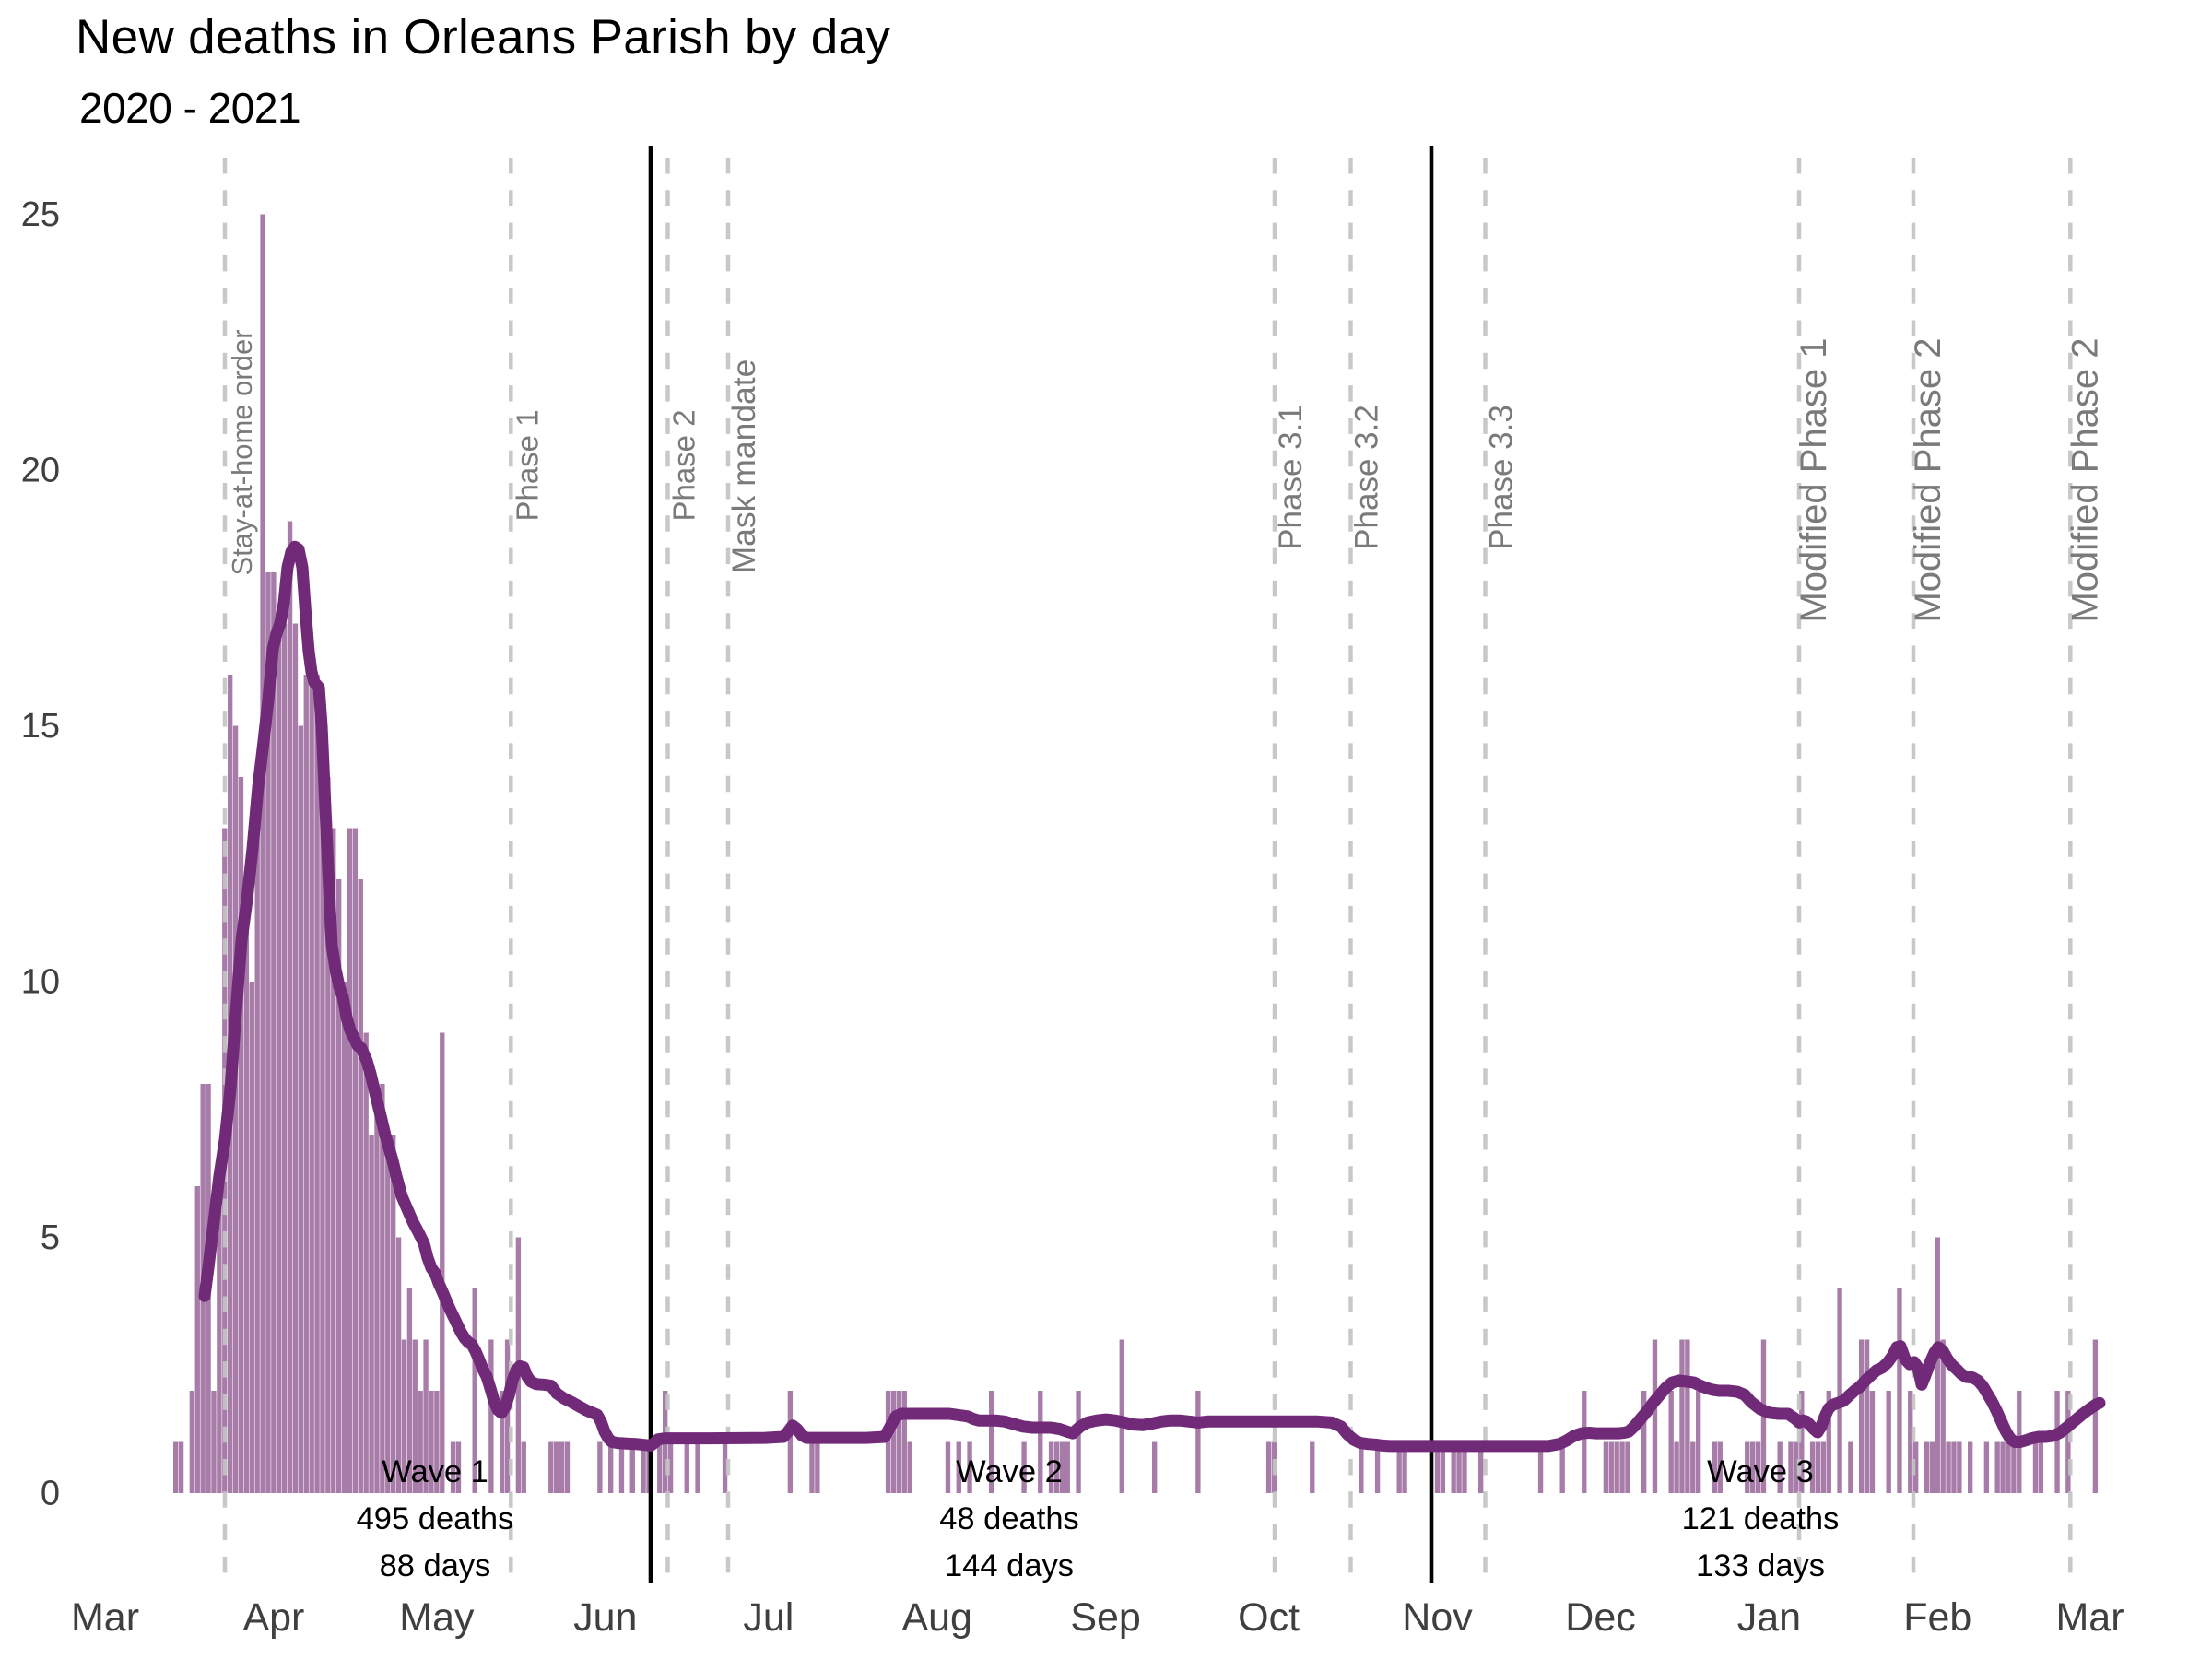 The height and width of the screenshot is (1659, 2212). What do you see at coordinates (605, 1617) in the screenshot?
I see `svg-text: Jun` at bounding box center [605, 1617].